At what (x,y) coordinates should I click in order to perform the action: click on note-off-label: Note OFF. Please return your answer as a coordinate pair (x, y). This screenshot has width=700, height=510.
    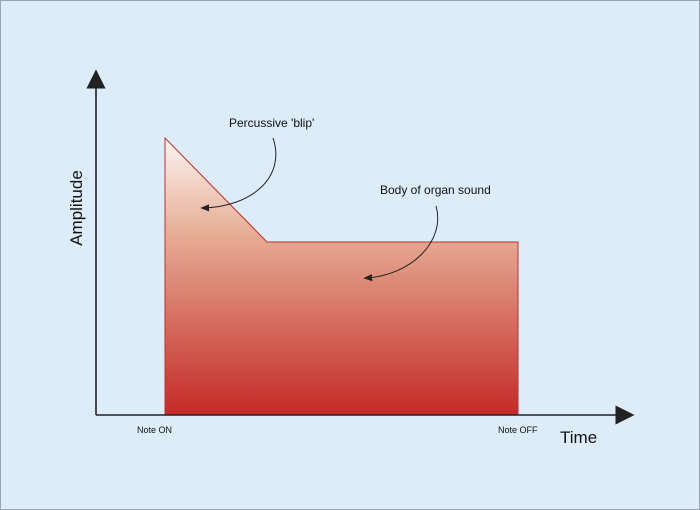
    Looking at the image, I should click on (518, 430).